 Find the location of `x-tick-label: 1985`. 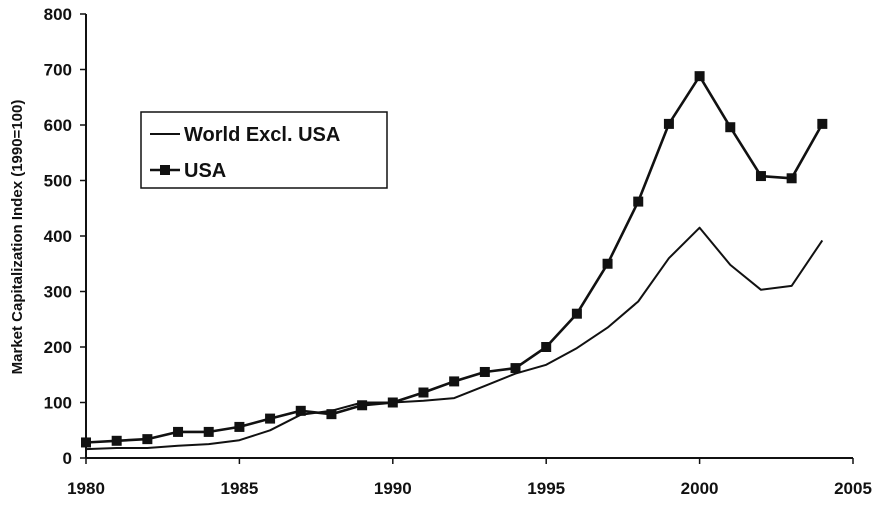

x-tick-label: 1985 is located at coordinates (239, 488).